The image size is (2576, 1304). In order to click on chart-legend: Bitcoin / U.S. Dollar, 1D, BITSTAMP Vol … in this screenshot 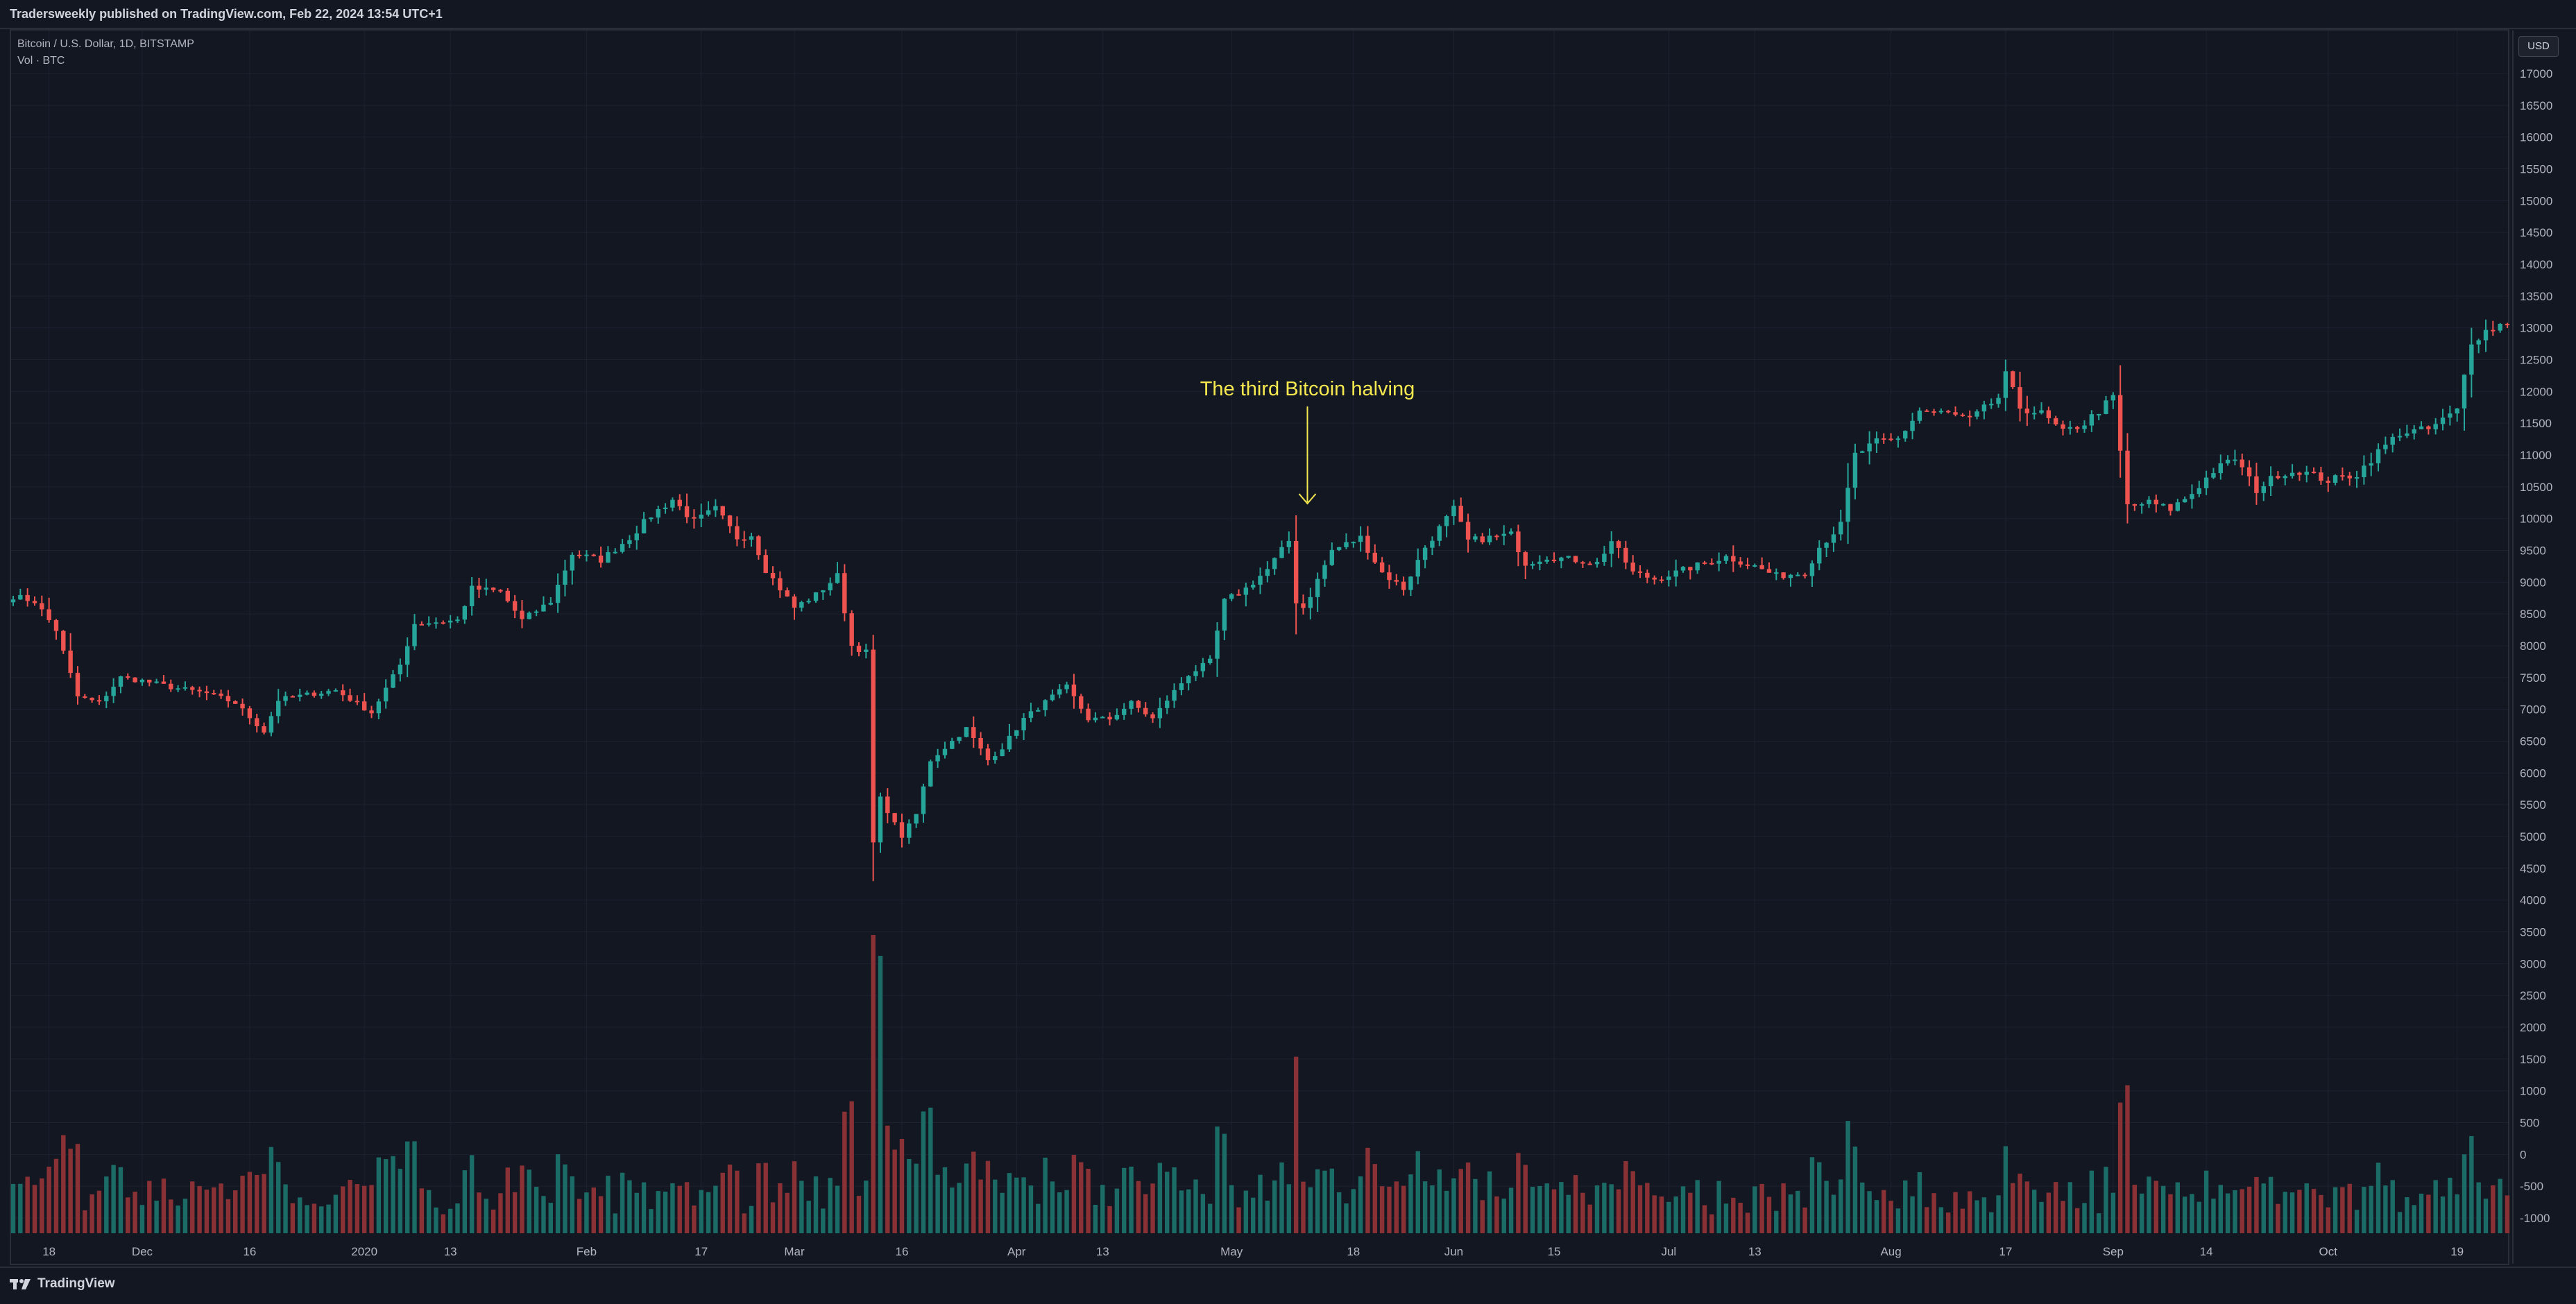, I will do `click(105, 52)`.